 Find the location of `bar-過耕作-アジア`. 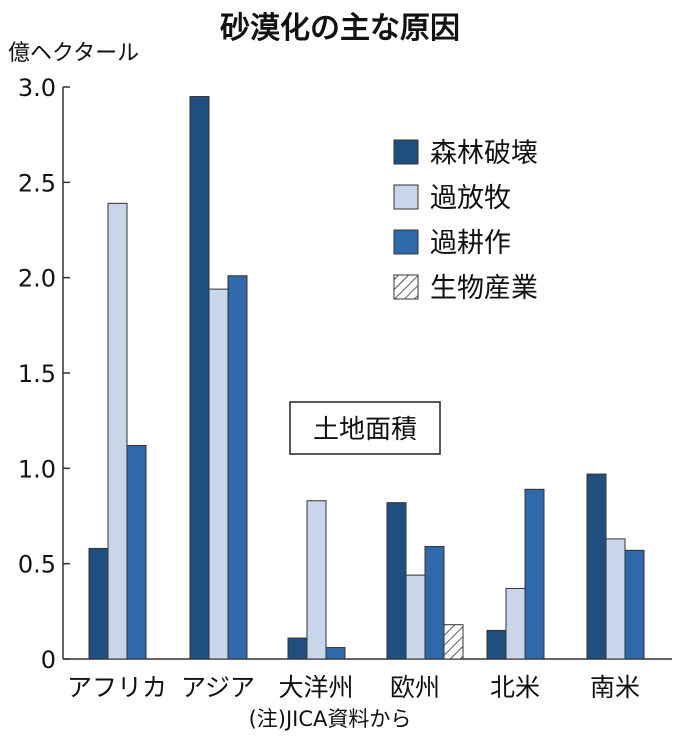

bar-過耕作-アジア is located at coordinates (237, 467).